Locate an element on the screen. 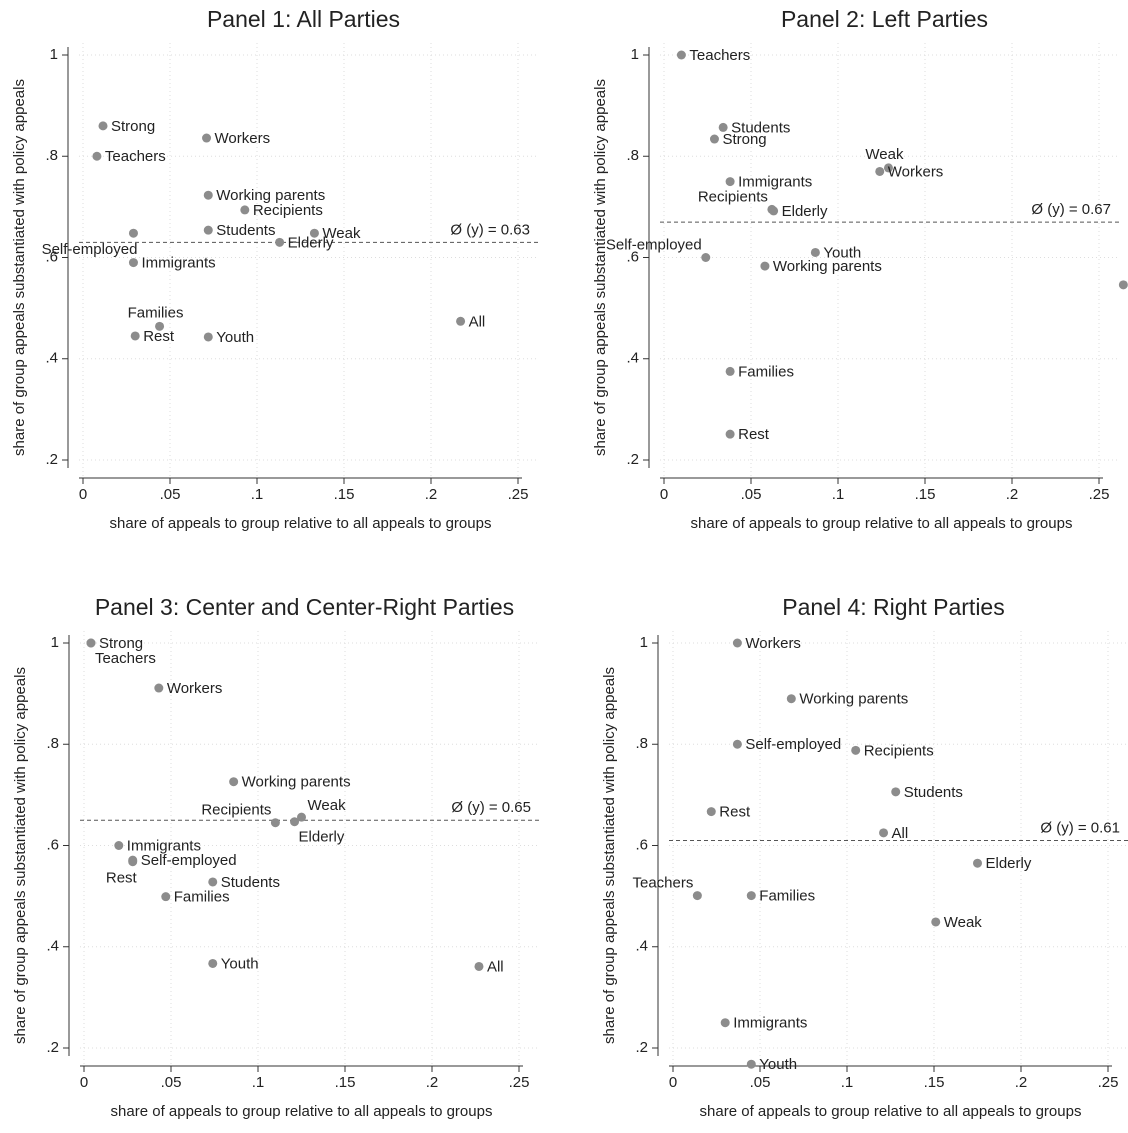  panel-title: Panel 1: All Parties is located at coordinates (303, 19).